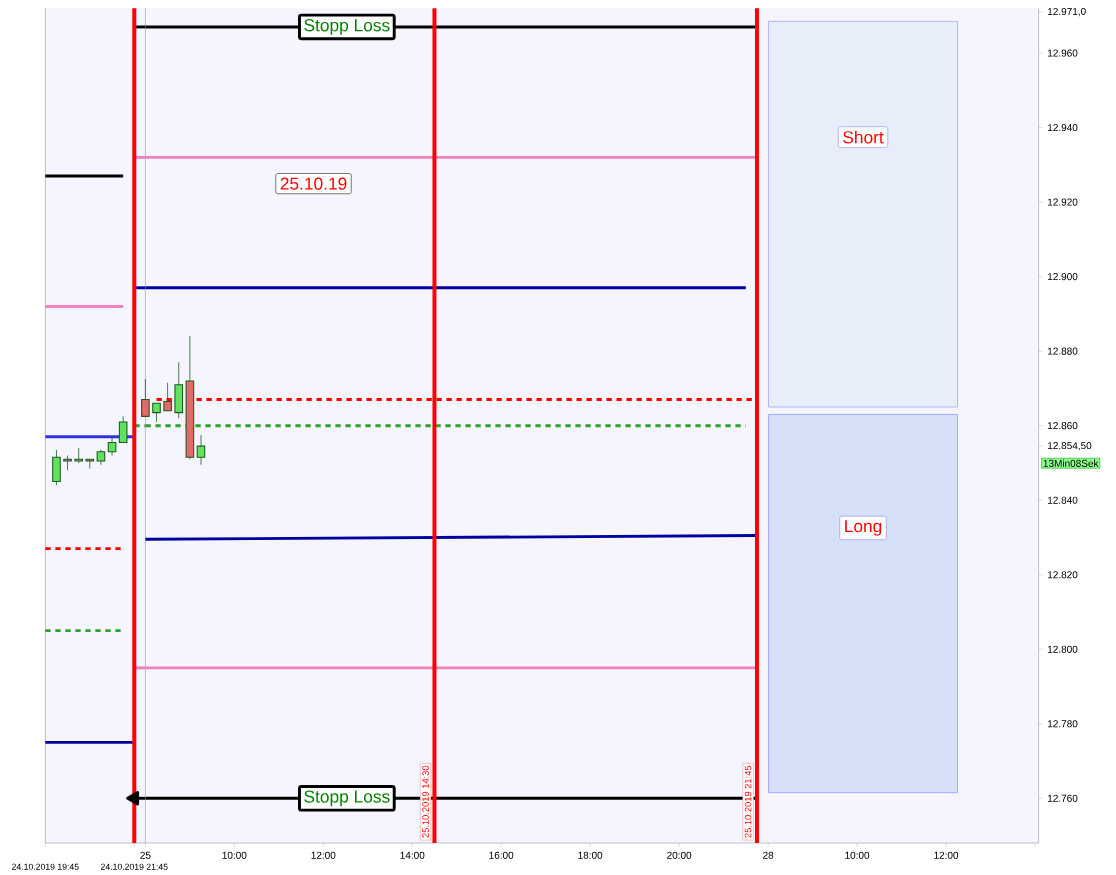 The width and height of the screenshot is (1116, 875). What do you see at coordinates (1062, 128) in the screenshot?
I see `y-tick-label: 12.940` at bounding box center [1062, 128].